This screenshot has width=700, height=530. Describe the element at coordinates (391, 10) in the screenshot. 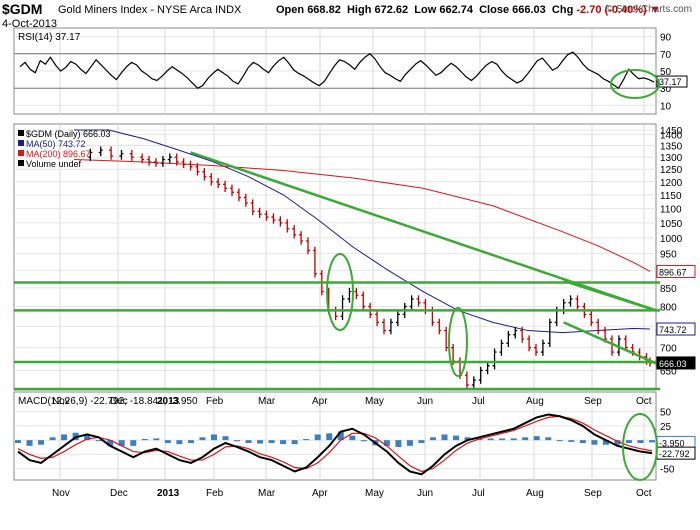

I see `high-value: 672.62` at that location.